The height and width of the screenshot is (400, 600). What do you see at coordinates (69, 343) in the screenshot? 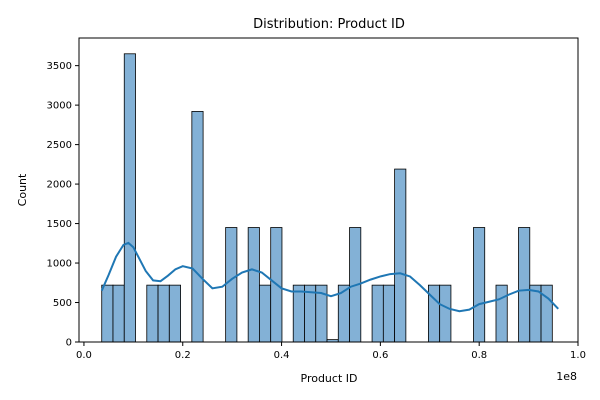
I see `y-tick-label: 0` at bounding box center [69, 343].